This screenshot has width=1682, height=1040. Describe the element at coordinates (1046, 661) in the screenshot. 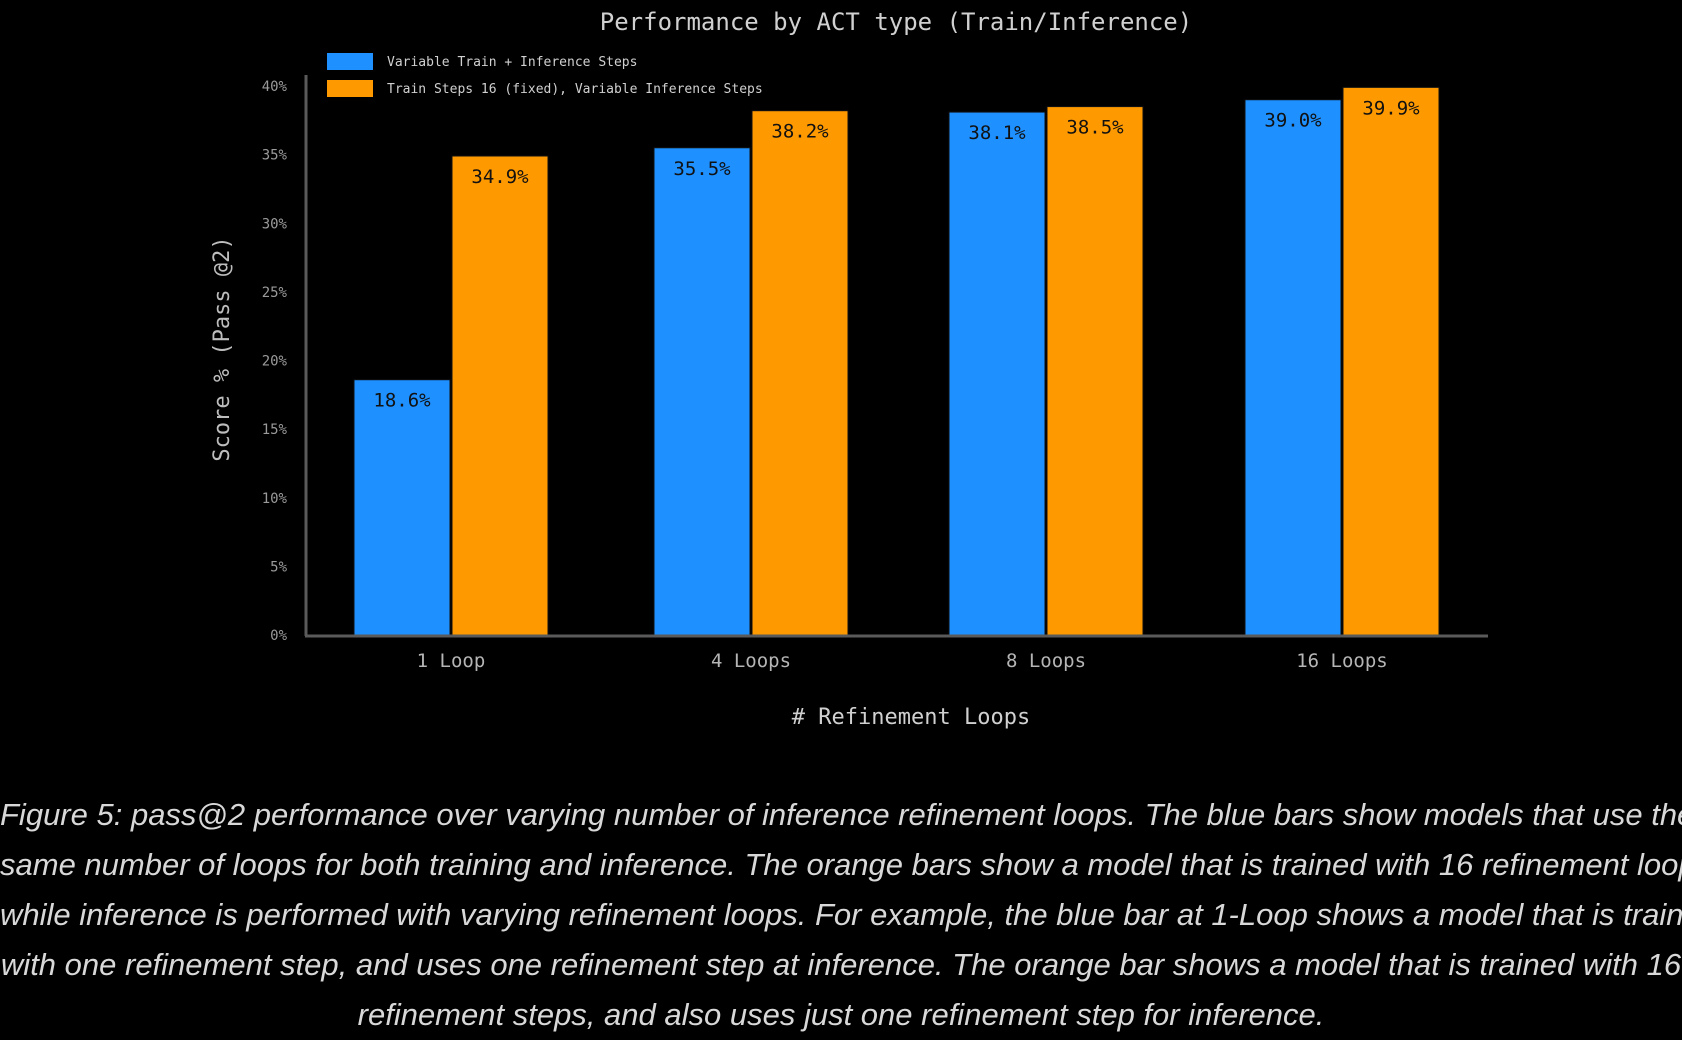

I see `x-tick-label: 8 Loops` at that location.